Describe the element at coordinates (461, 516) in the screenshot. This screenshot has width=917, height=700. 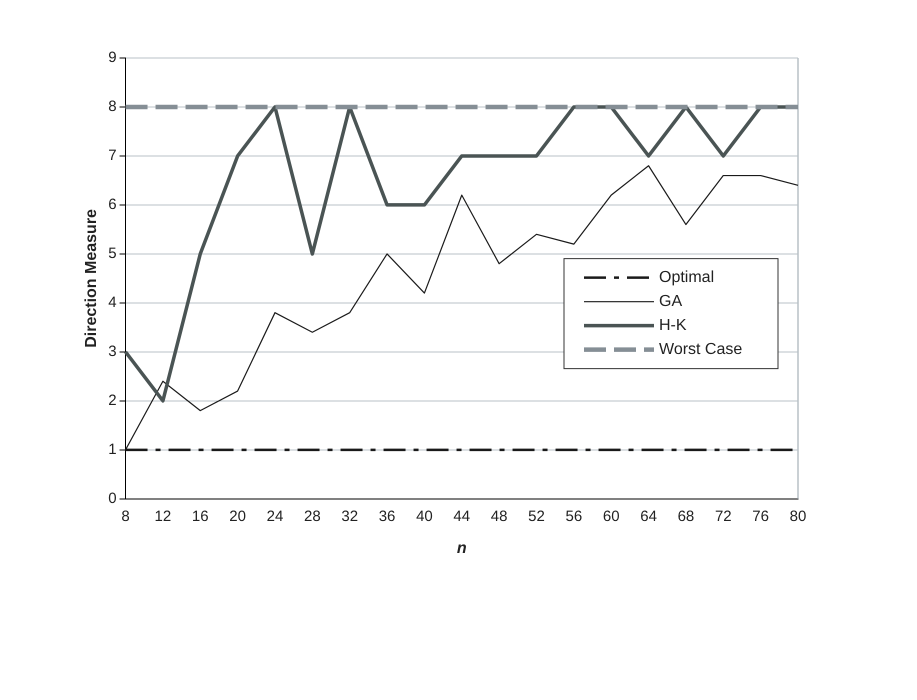
I see `x-tick-label: 44` at that location.